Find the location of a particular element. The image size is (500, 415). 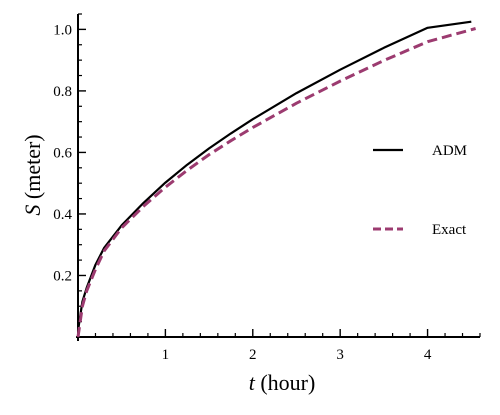

y-tick-label: 0.4 is located at coordinates (62, 215).